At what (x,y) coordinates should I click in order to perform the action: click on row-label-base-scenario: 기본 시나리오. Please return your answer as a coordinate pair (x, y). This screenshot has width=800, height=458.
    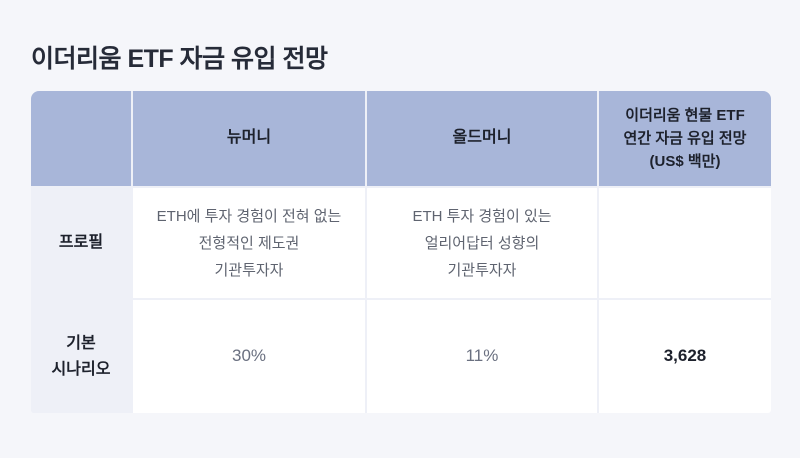
    Looking at the image, I should click on (81, 356).